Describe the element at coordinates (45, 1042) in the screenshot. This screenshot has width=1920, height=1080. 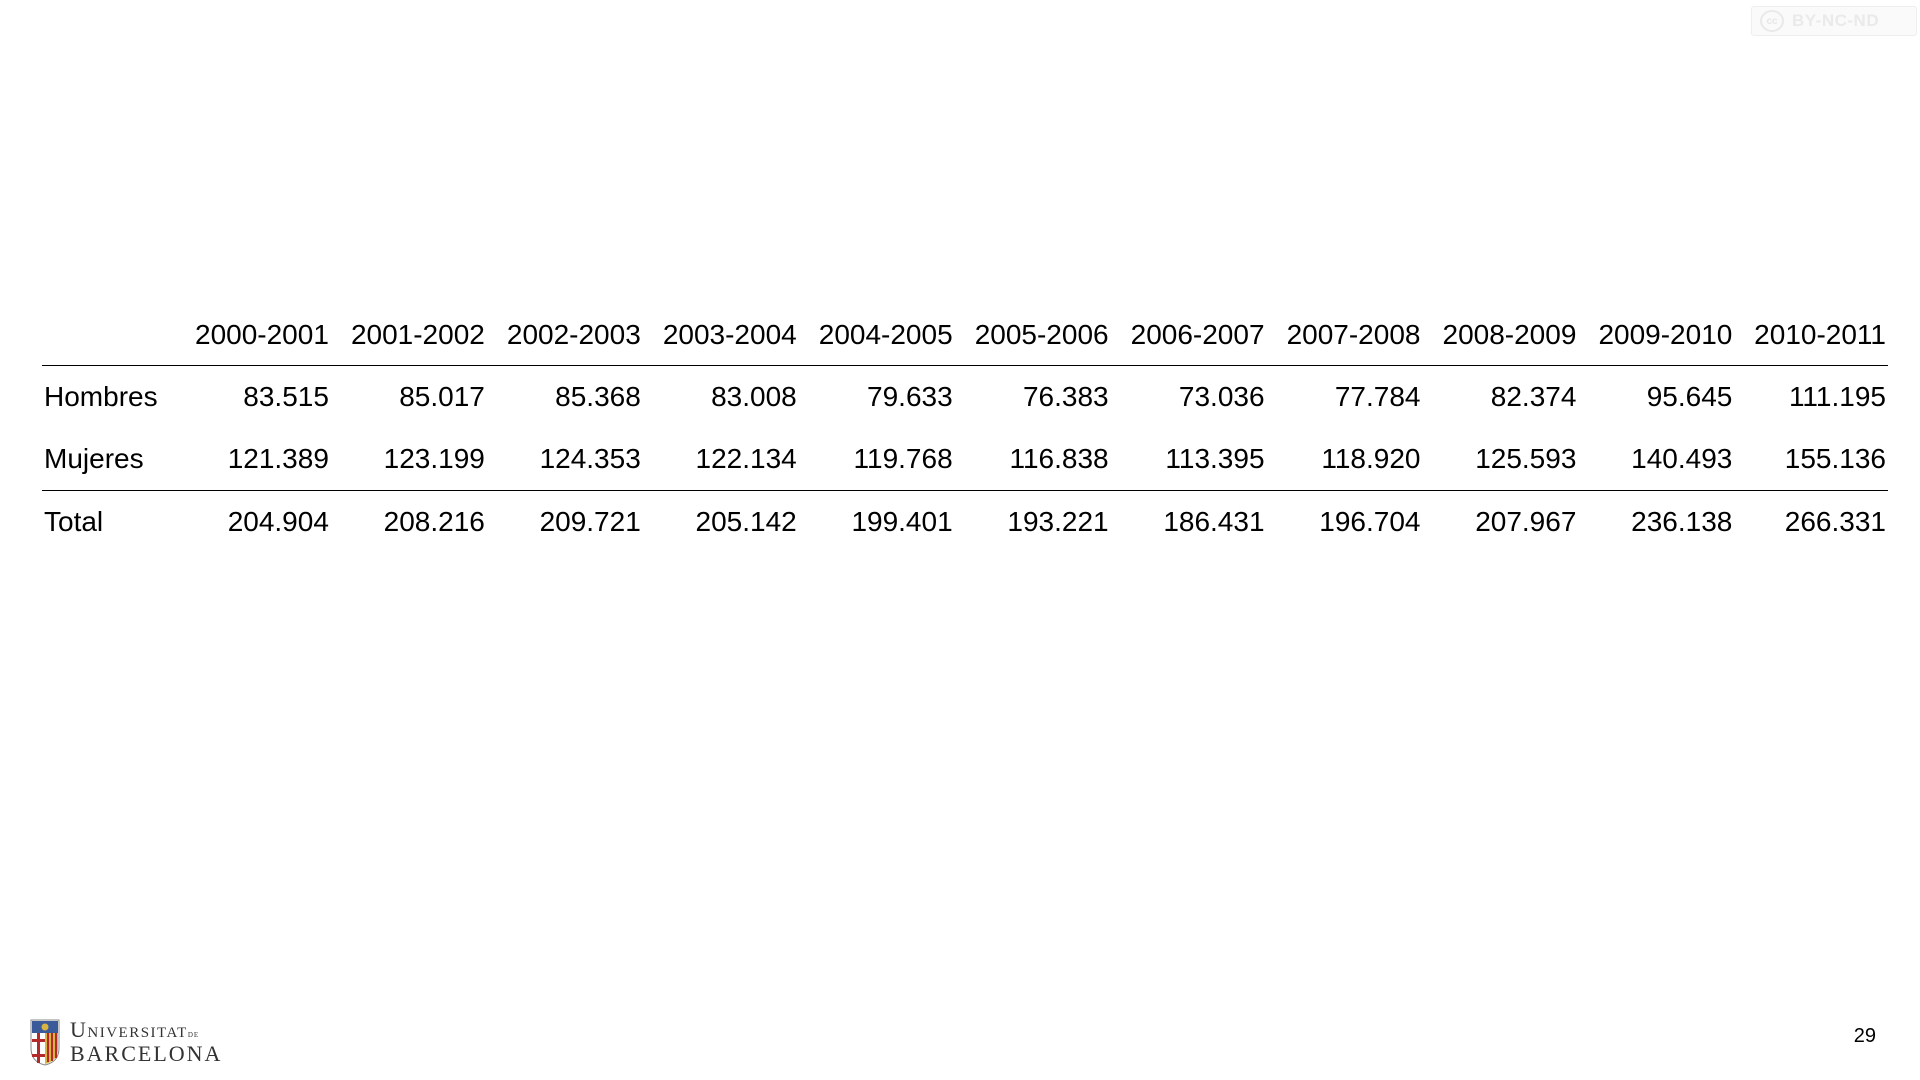
I see `university-shield-icon` at that location.